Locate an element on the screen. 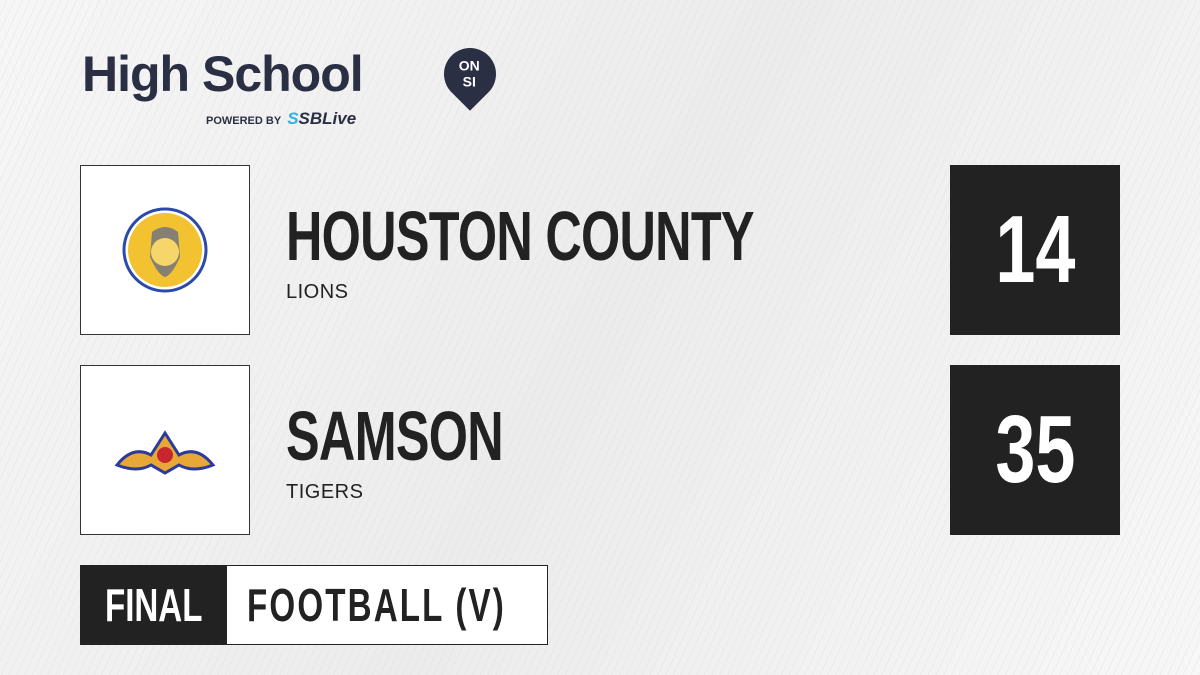 This screenshot has height=675, width=1200. tiger-logo-icon is located at coordinates (165, 452).